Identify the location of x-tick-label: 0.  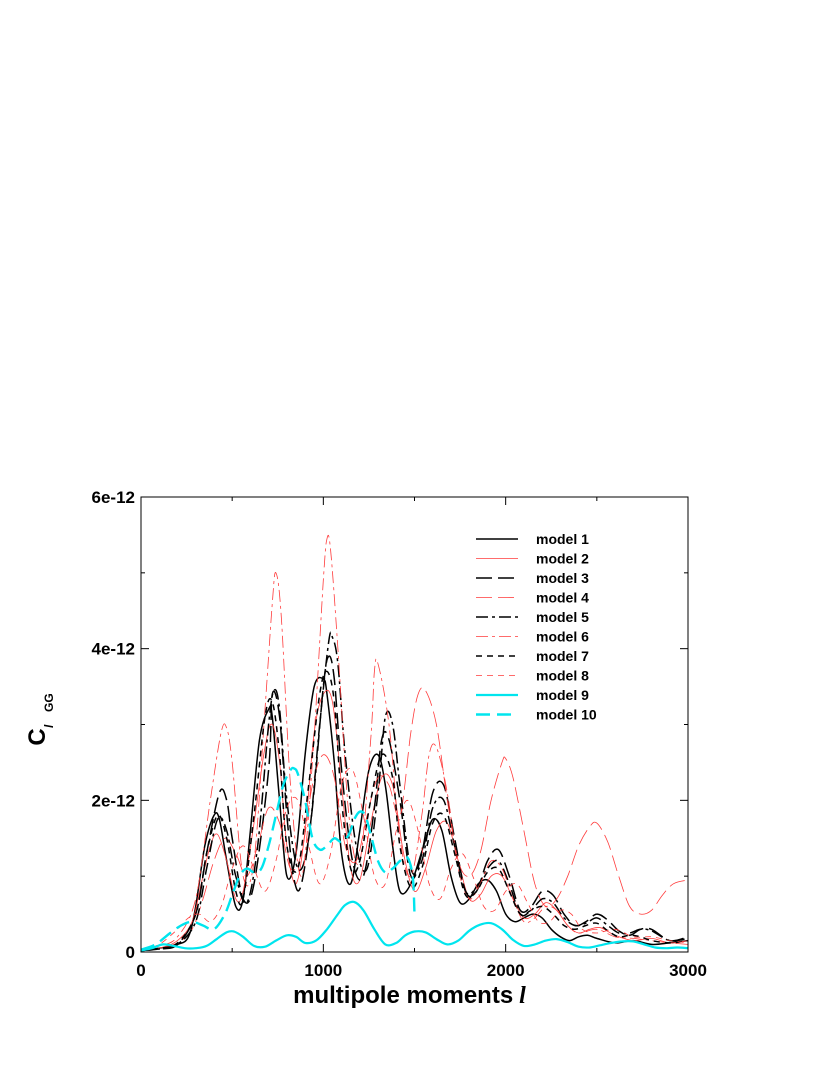
(140, 970).